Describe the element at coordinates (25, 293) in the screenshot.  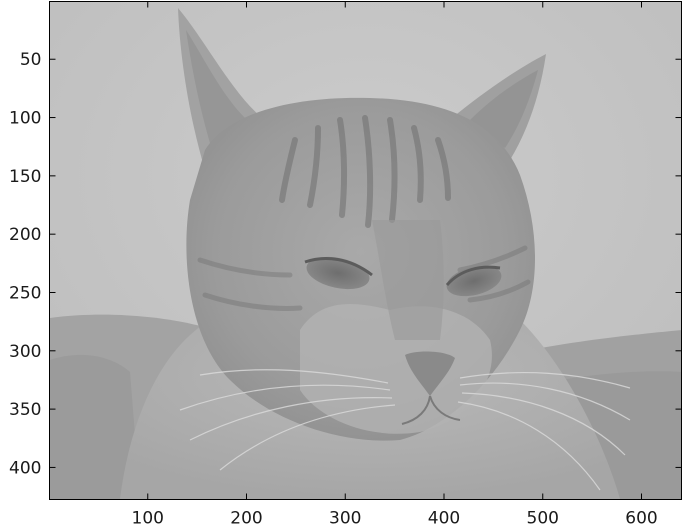
I see `y-tick-label: 250` at that location.